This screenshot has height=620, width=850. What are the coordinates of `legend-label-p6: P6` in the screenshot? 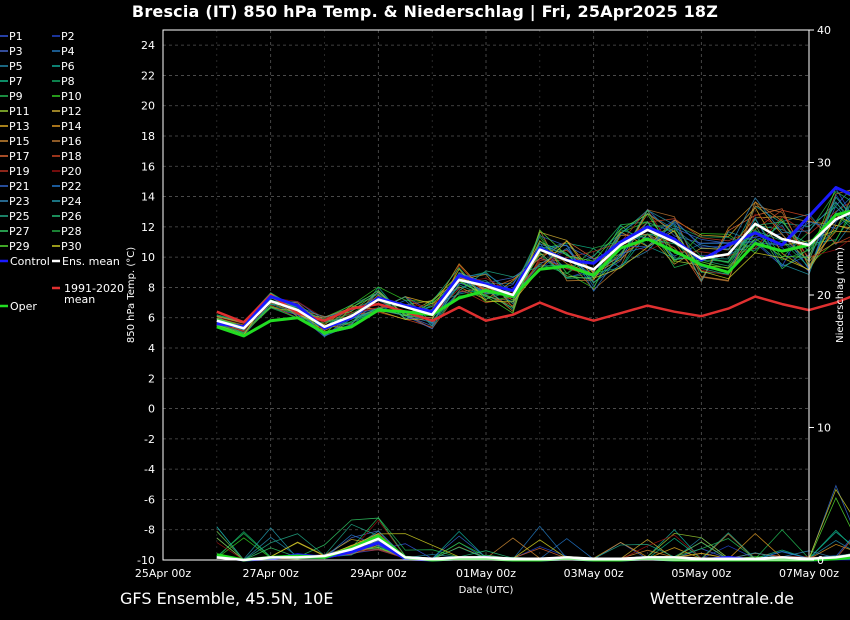 It's located at (68, 66).